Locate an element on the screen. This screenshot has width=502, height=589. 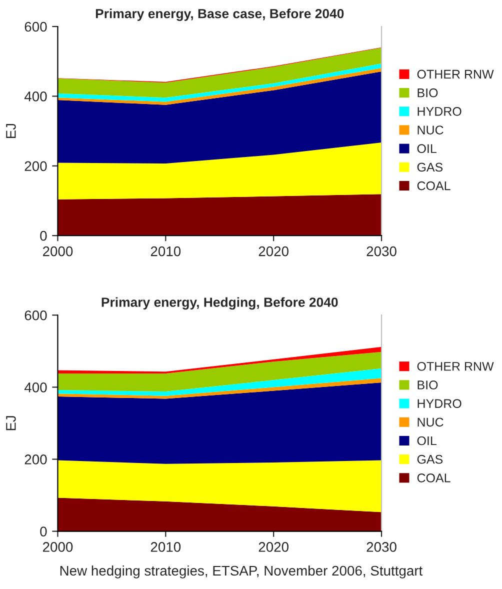
text: New hedging strategies, ETSAP, November 2006, Stuttgart is located at coordinates (241, 571).